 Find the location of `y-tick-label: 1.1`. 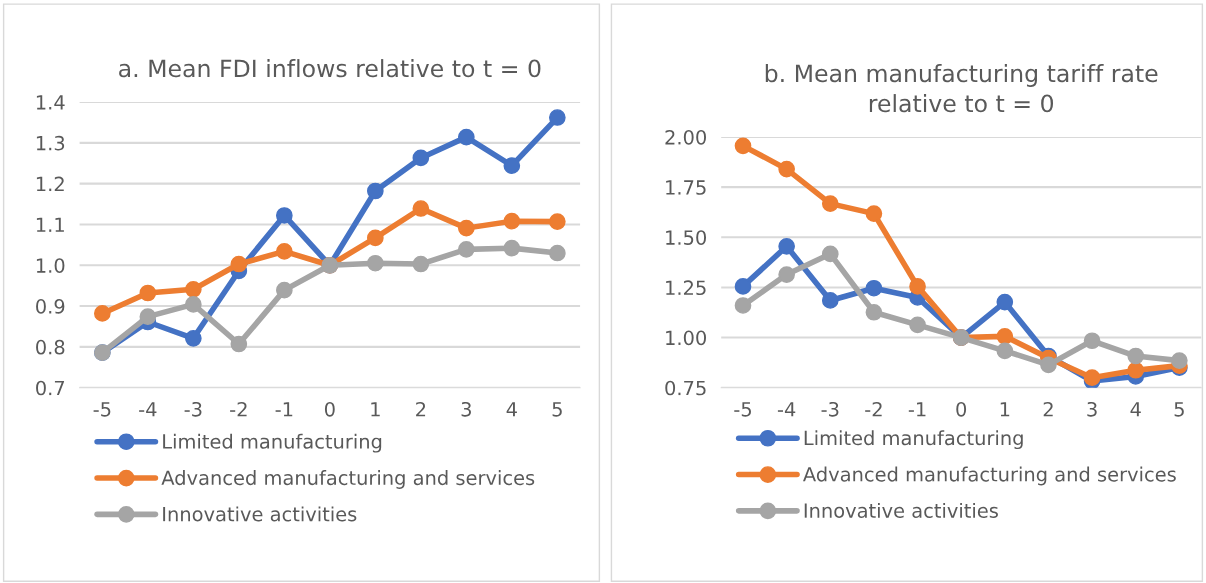

y-tick-label: 1.1 is located at coordinates (50, 224).